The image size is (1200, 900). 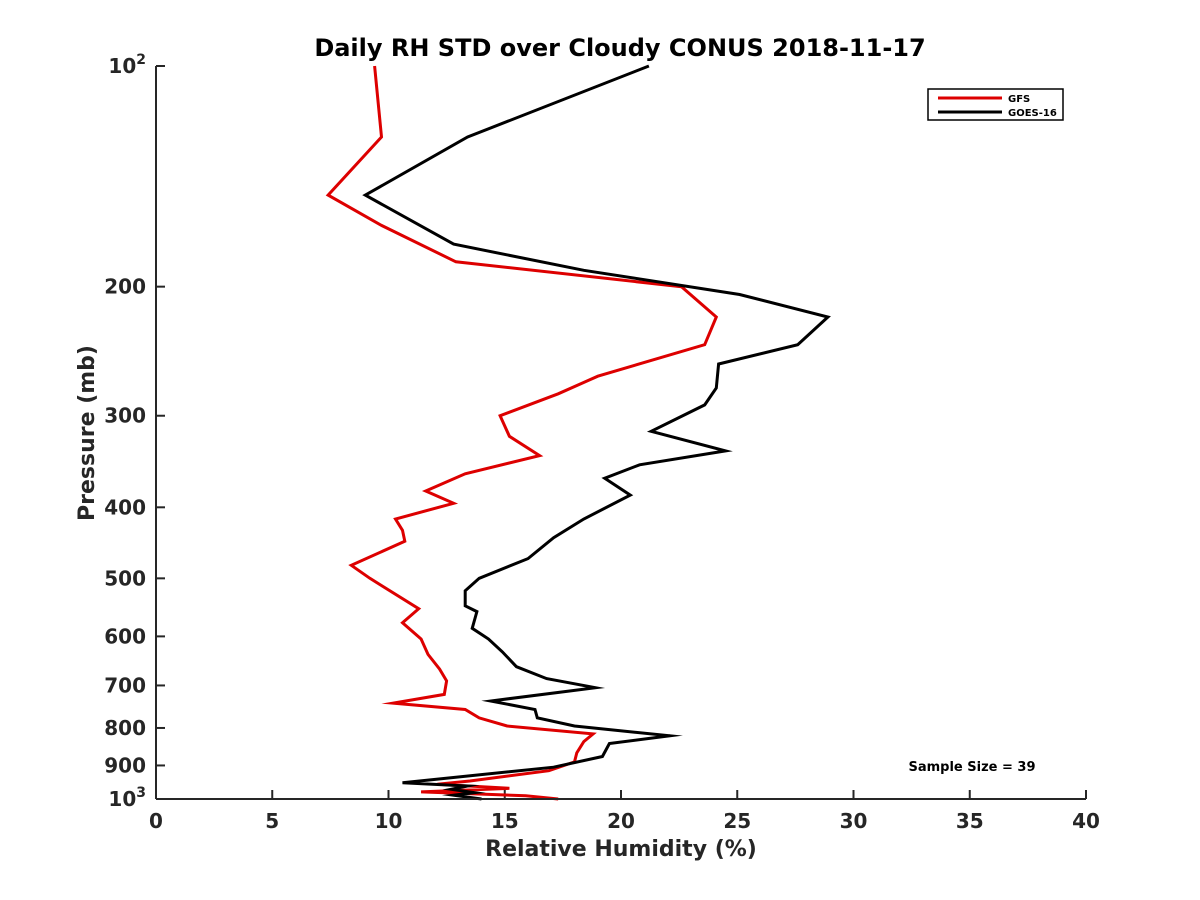 What do you see at coordinates (737, 821) in the screenshot?
I see `x-tick-label: 25` at bounding box center [737, 821].